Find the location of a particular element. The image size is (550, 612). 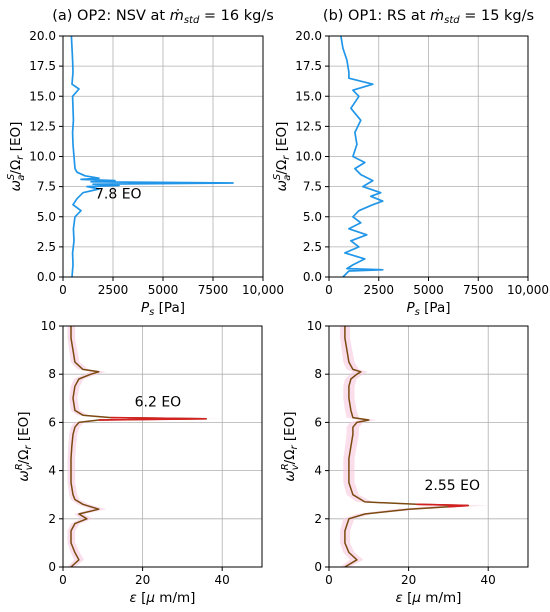

chart-title: (a) OP2: NSV at ṁstd = 16 kg/s is located at coordinates (163, 17).